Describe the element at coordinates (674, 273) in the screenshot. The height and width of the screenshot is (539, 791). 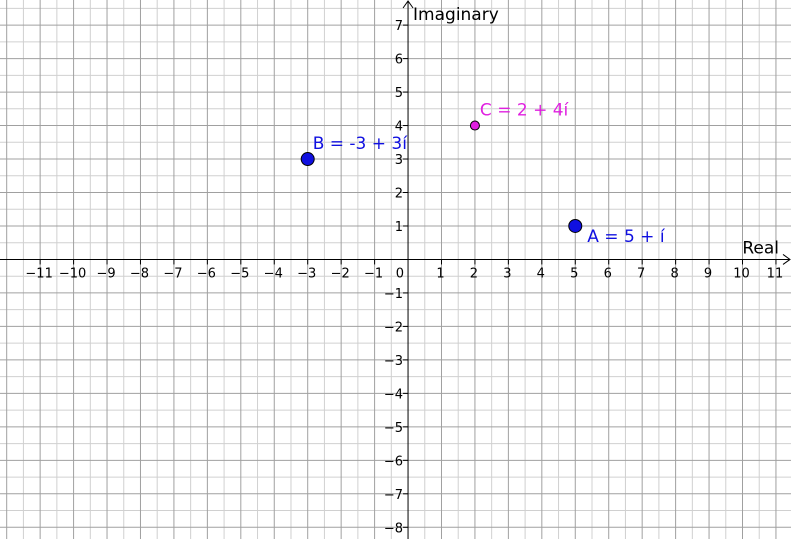
I see `x-tick-label: 8` at that location.